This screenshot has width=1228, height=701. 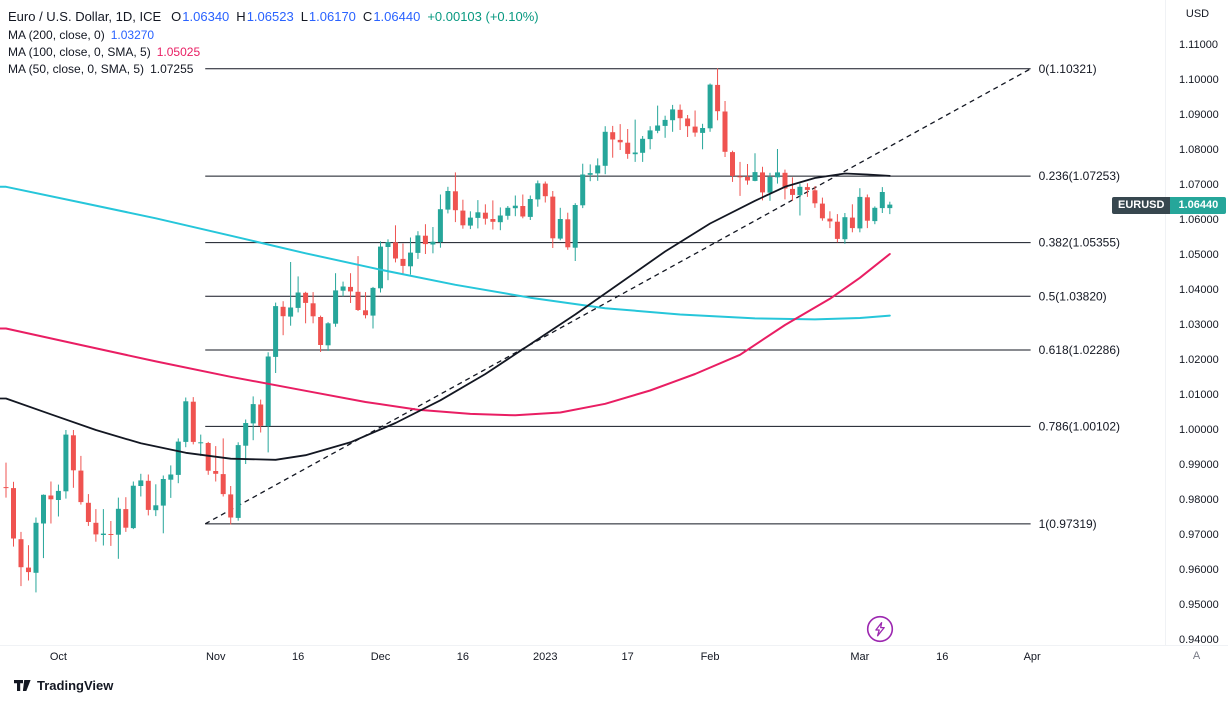 What do you see at coordinates (860, 657) in the screenshot?
I see `time-axis-label: Mar` at bounding box center [860, 657].